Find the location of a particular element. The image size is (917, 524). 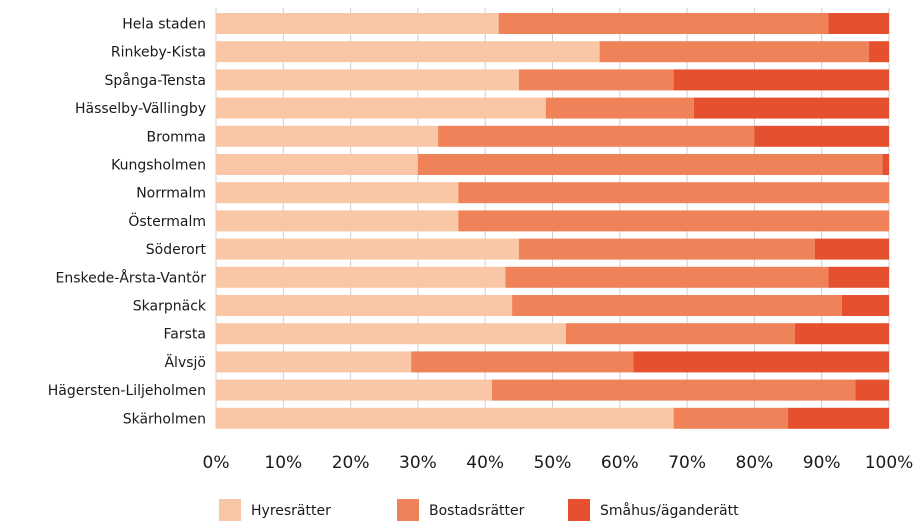

category-label: Spånga-Tensta is located at coordinates (155, 80).